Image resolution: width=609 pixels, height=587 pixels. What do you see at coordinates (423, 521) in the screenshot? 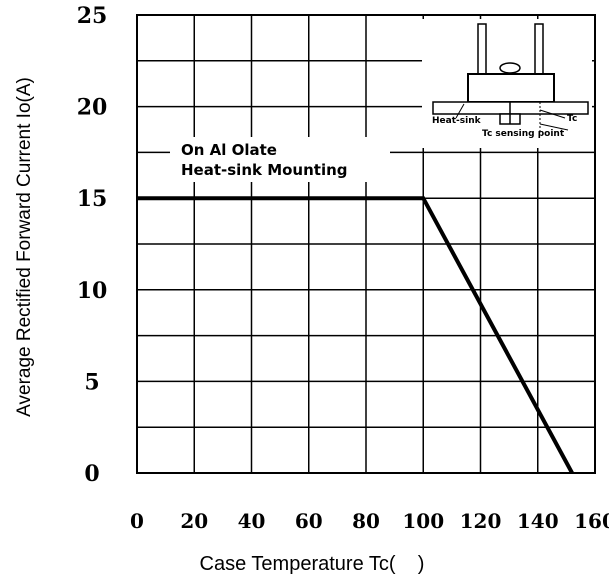
I see `x-tick-label: 100` at bounding box center [423, 521].